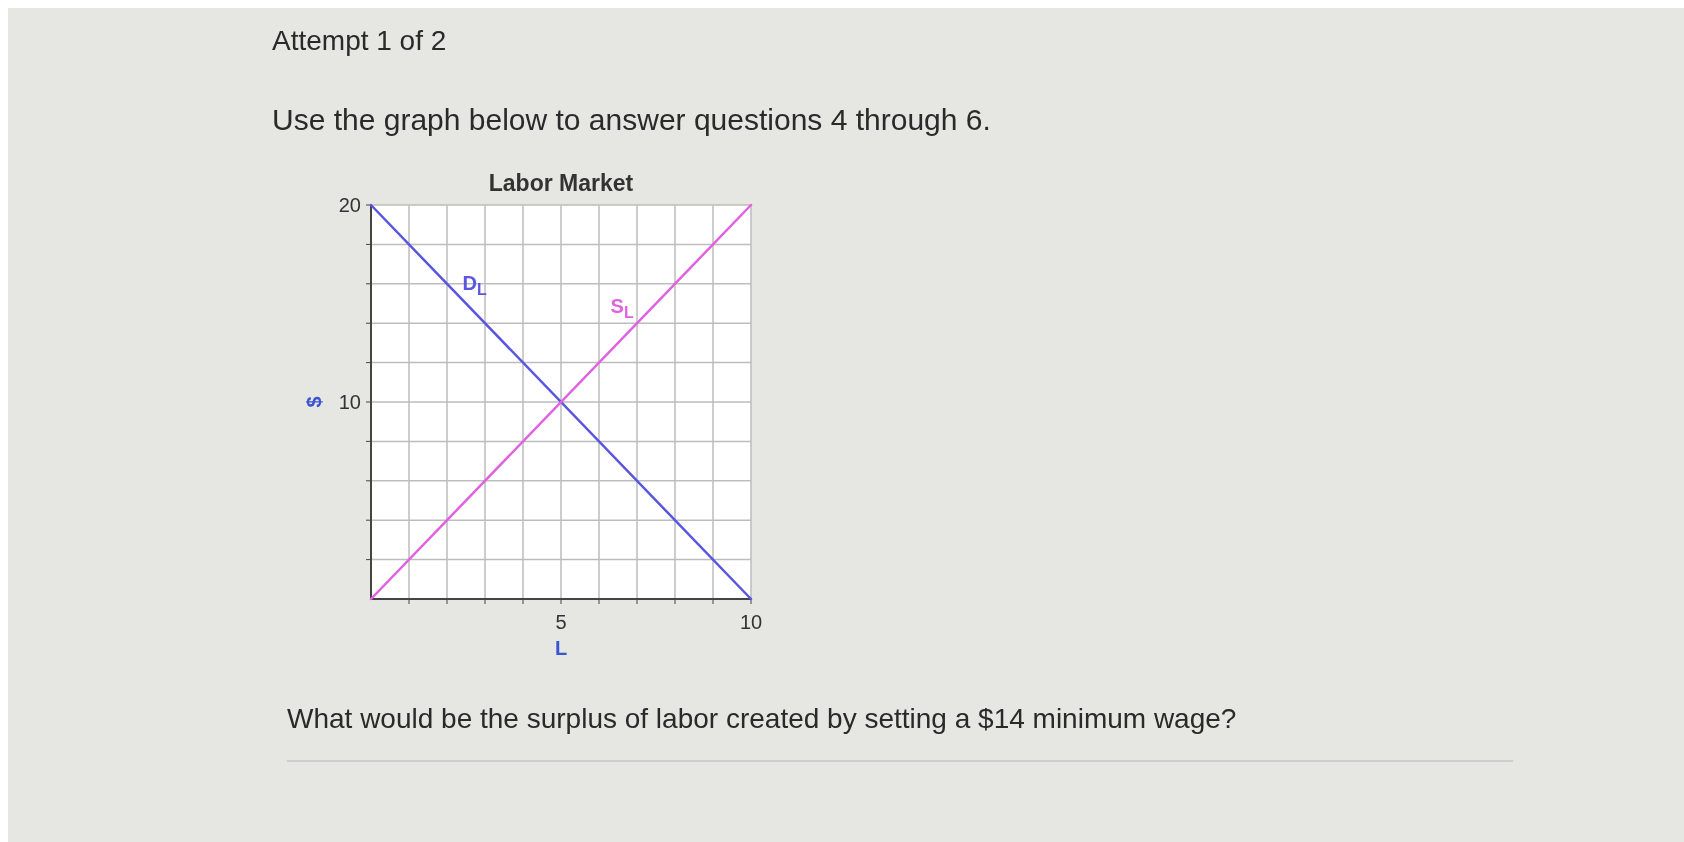 This screenshot has width=1684, height=842. What do you see at coordinates (314, 402) in the screenshot?
I see `y-axis-title: $` at bounding box center [314, 402].